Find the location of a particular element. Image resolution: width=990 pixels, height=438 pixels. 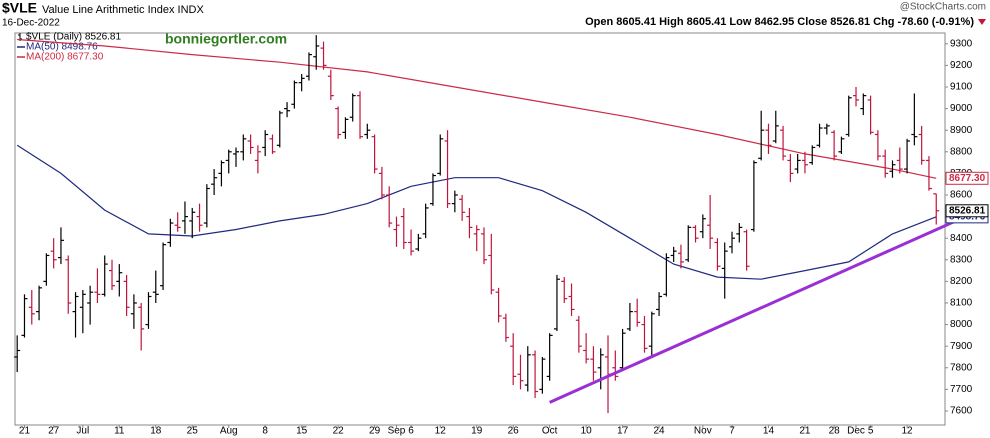

y-tick-label: 7600 is located at coordinates (961, 411).